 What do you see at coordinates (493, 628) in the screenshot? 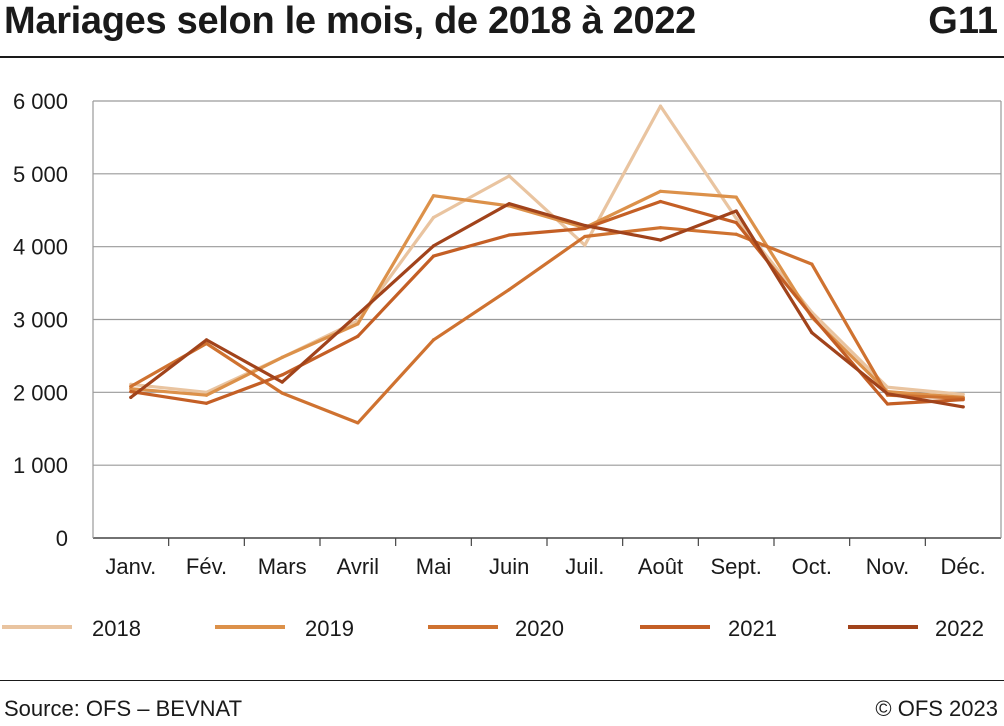
I see `legend: 2018 2019 2020 2021 2022` at bounding box center [493, 628].